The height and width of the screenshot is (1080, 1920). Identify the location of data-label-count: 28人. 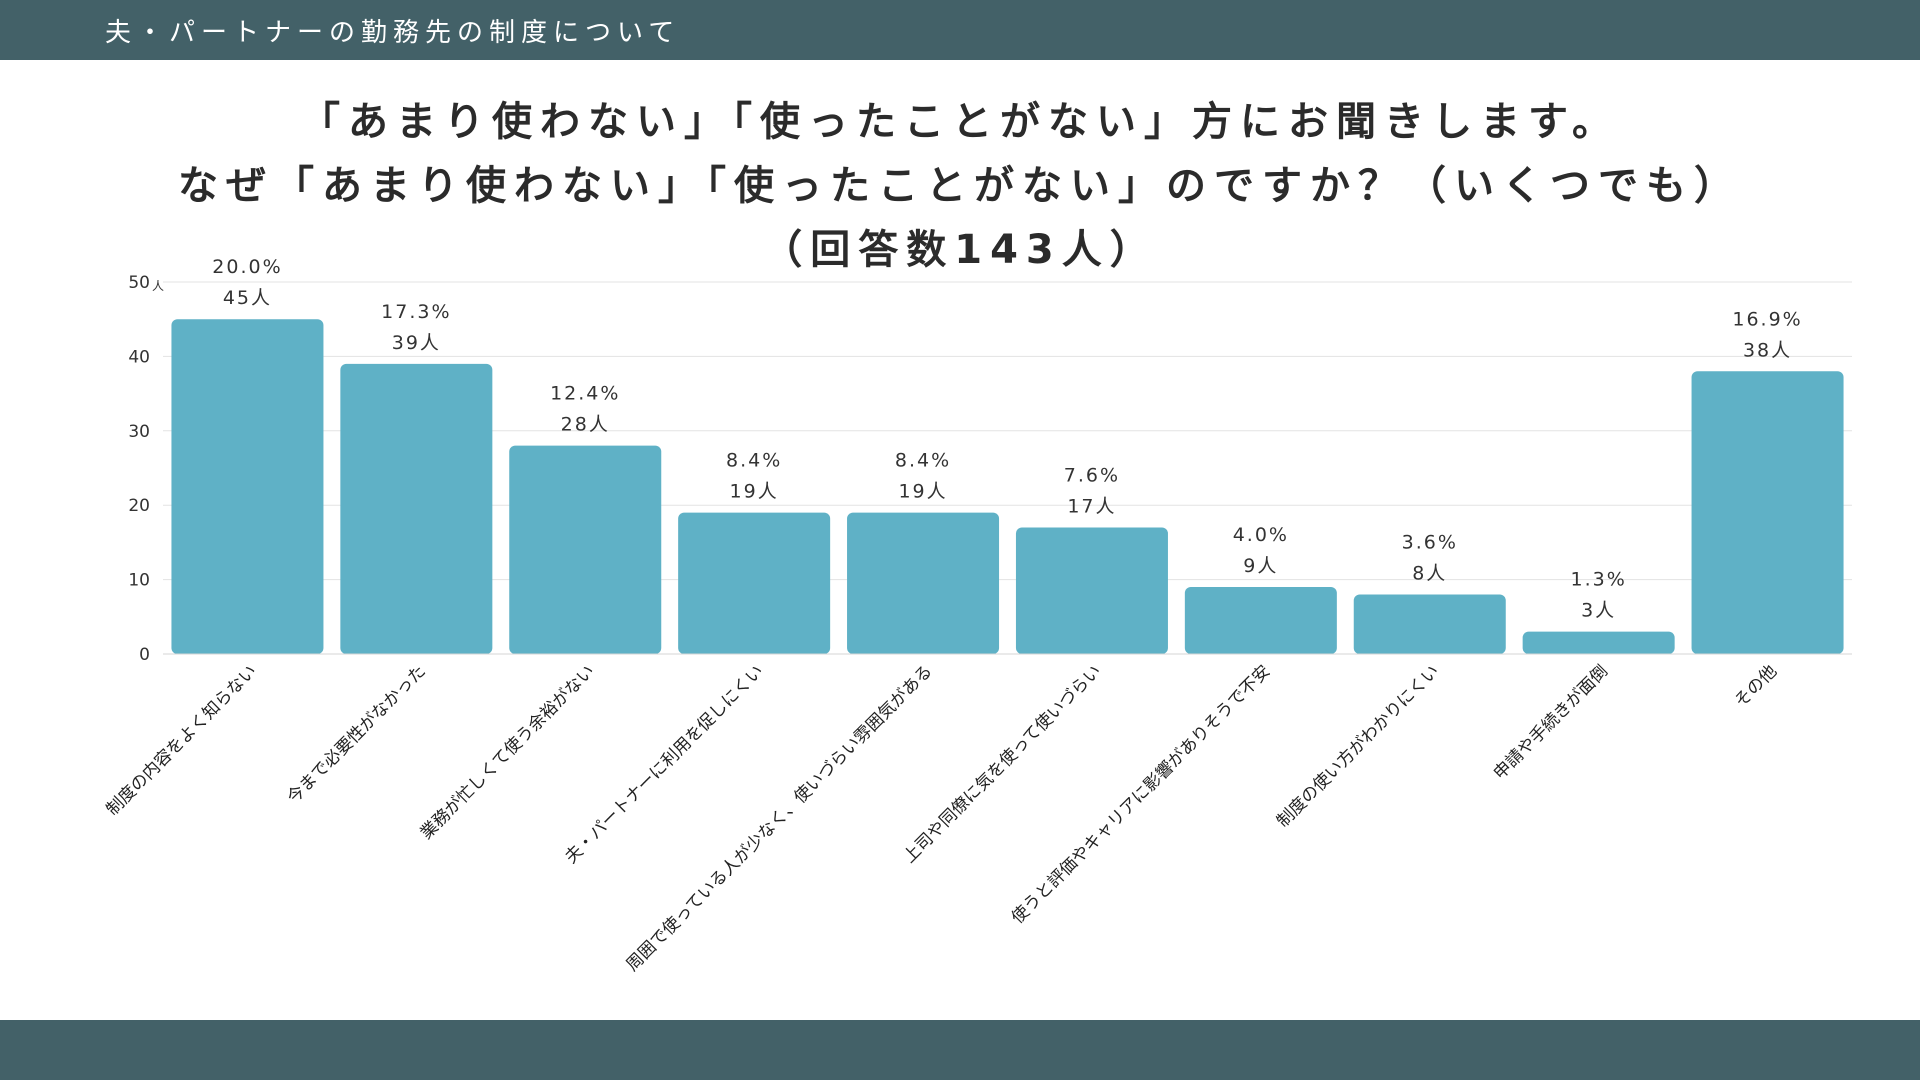
(585, 425).